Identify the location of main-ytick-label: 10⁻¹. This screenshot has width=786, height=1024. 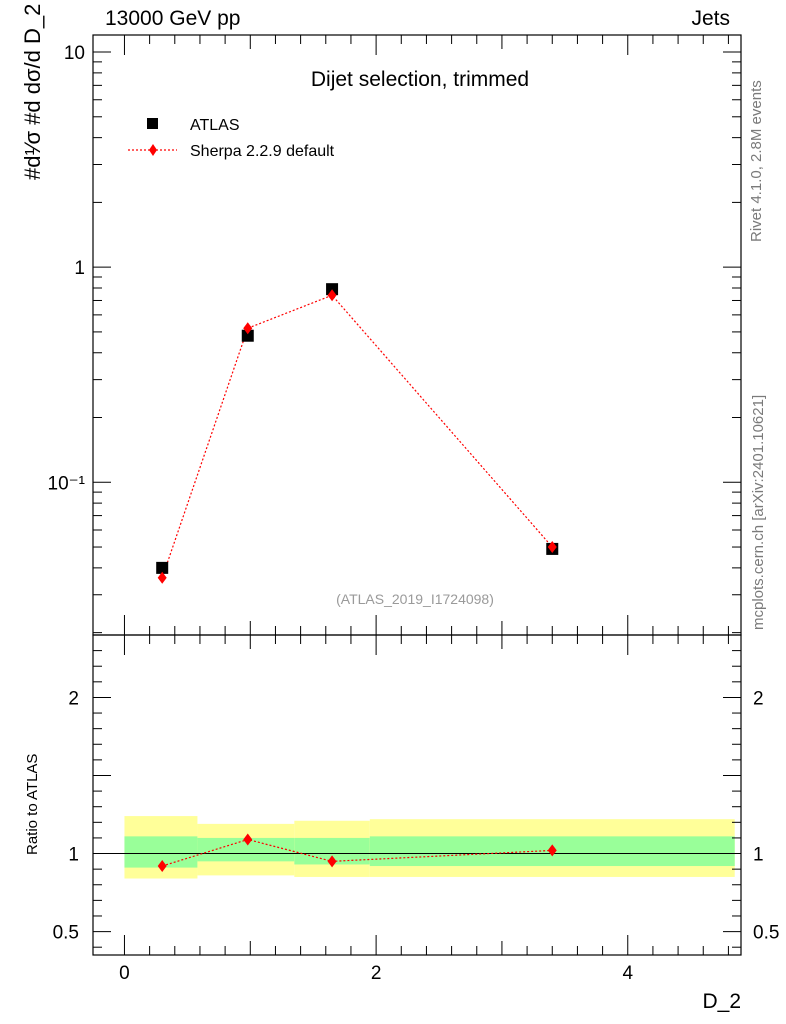
(67, 483).